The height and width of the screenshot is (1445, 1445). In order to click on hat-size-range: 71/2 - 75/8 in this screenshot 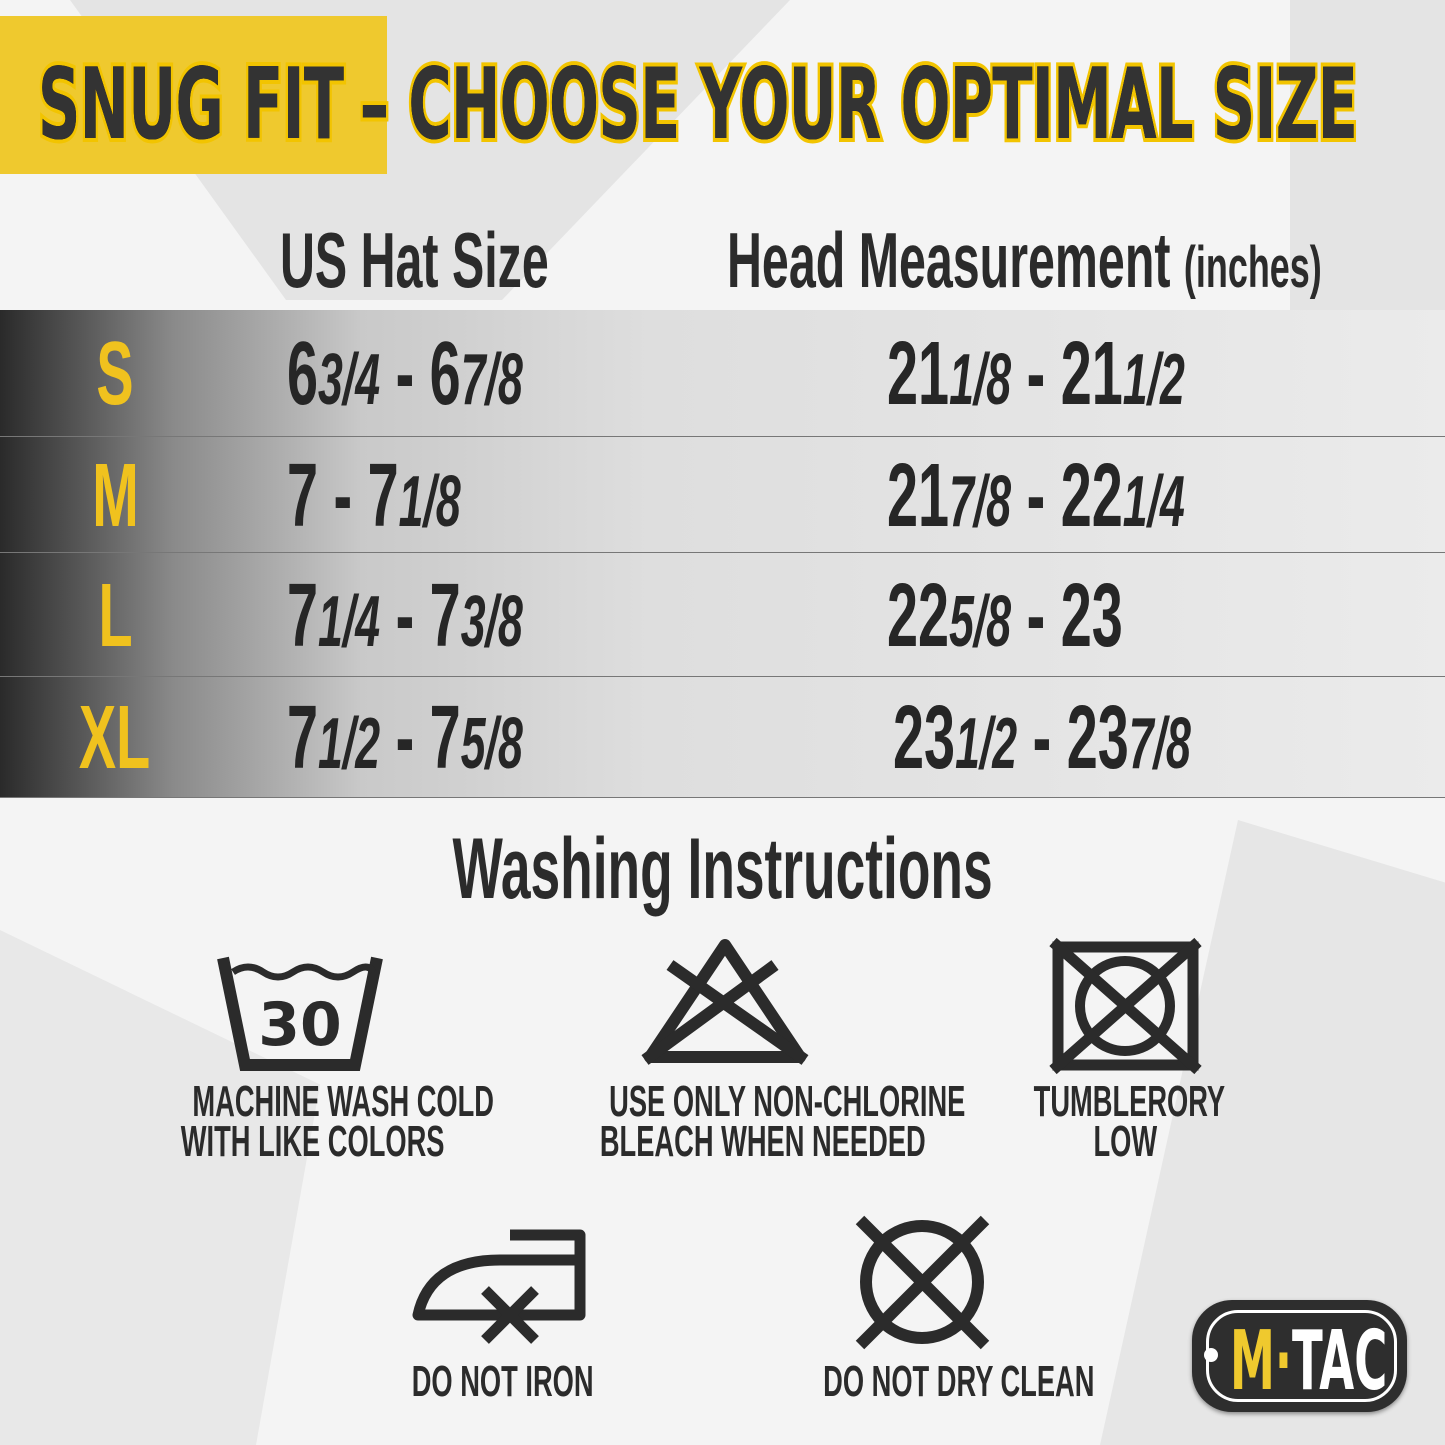, I will do `click(405, 738)`.